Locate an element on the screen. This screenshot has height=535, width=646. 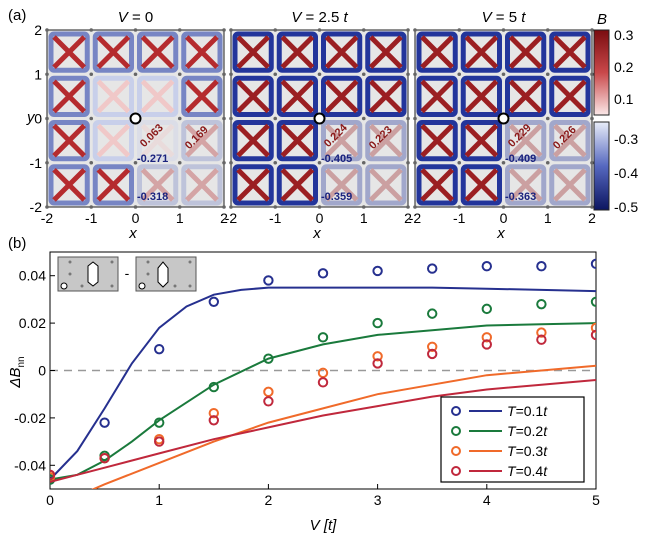
inset-minus: - is located at coordinates (127, 273).